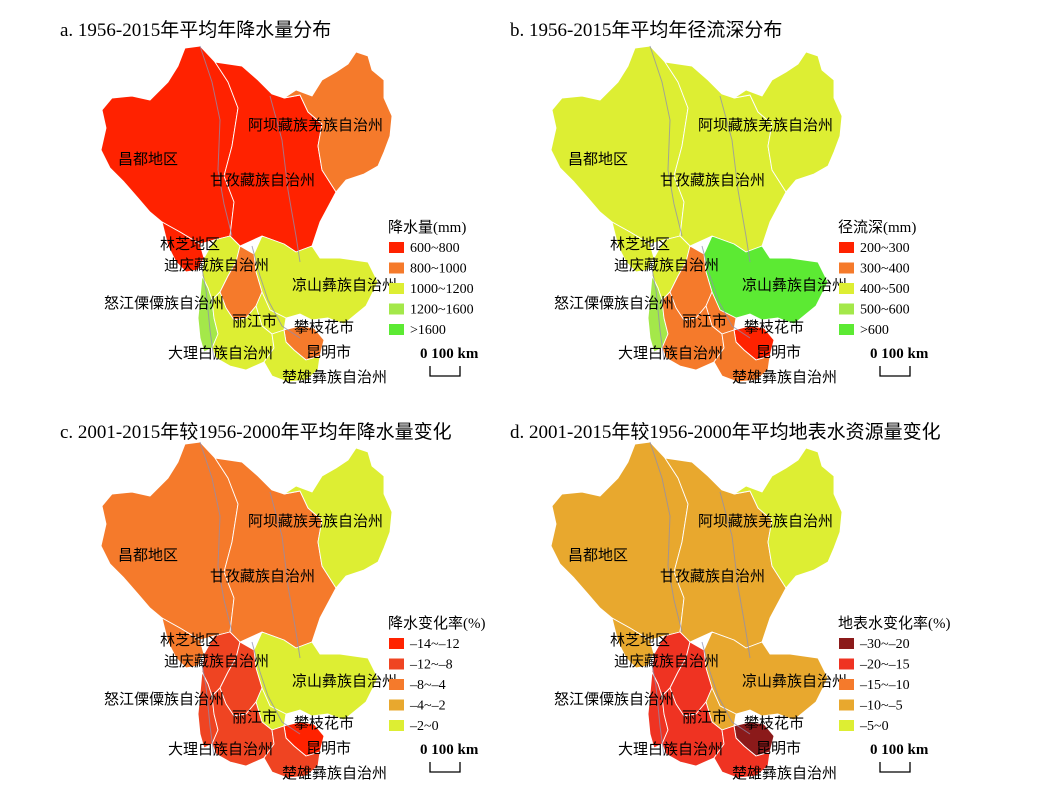 Image resolution: width=1058 pixels, height=804 pixels. Describe the element at coordinates (885, 310) in the screenshot. I see `legend-label: 500~600` at that location.